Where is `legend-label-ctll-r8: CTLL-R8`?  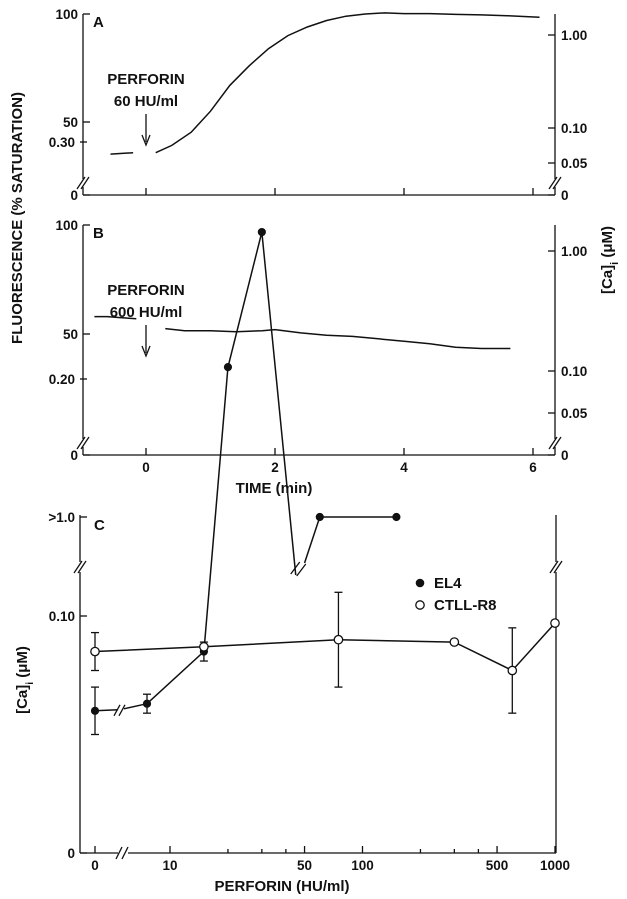
legend-label-ctll-r8: CTLL-R8 is located at coordinates (465, 605).